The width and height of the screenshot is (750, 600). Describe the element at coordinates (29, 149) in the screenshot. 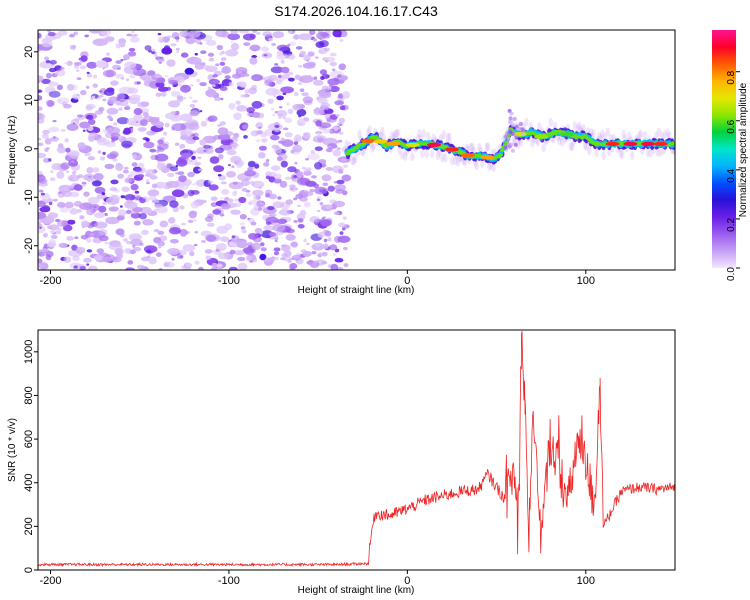

I see `y-tick-label: 0` at that location.